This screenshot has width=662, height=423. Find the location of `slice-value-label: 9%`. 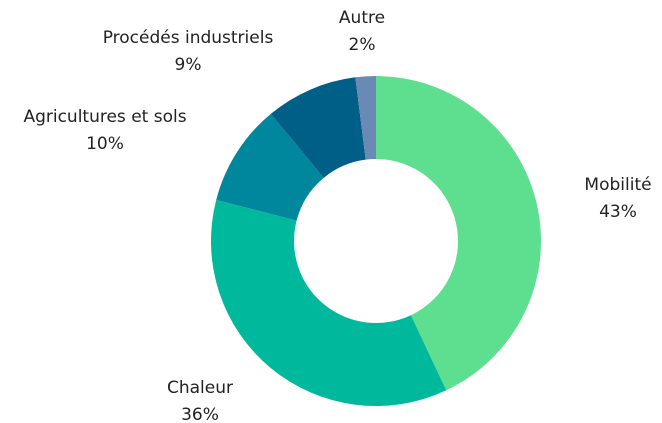

slice-value-label: 9% is located at coordinates (188, 65).